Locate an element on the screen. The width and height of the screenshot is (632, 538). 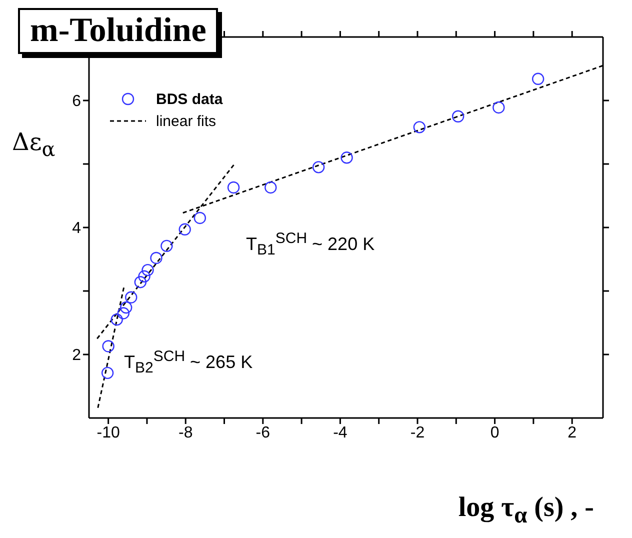
x-tick-label: -4 is located at coordinates (340, 433).